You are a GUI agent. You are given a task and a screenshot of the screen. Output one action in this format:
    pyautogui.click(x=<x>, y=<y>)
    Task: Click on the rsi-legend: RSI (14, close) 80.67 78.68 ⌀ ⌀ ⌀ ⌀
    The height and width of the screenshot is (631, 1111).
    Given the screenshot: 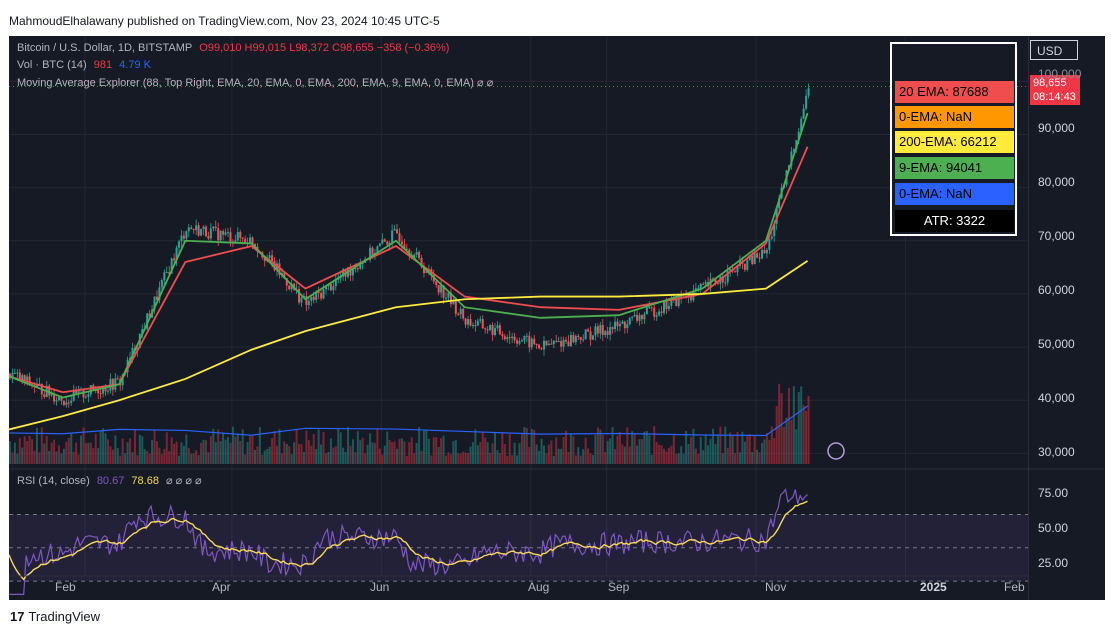 What is the action you would take?
    pyautogui.click(x=111, y=480)
    